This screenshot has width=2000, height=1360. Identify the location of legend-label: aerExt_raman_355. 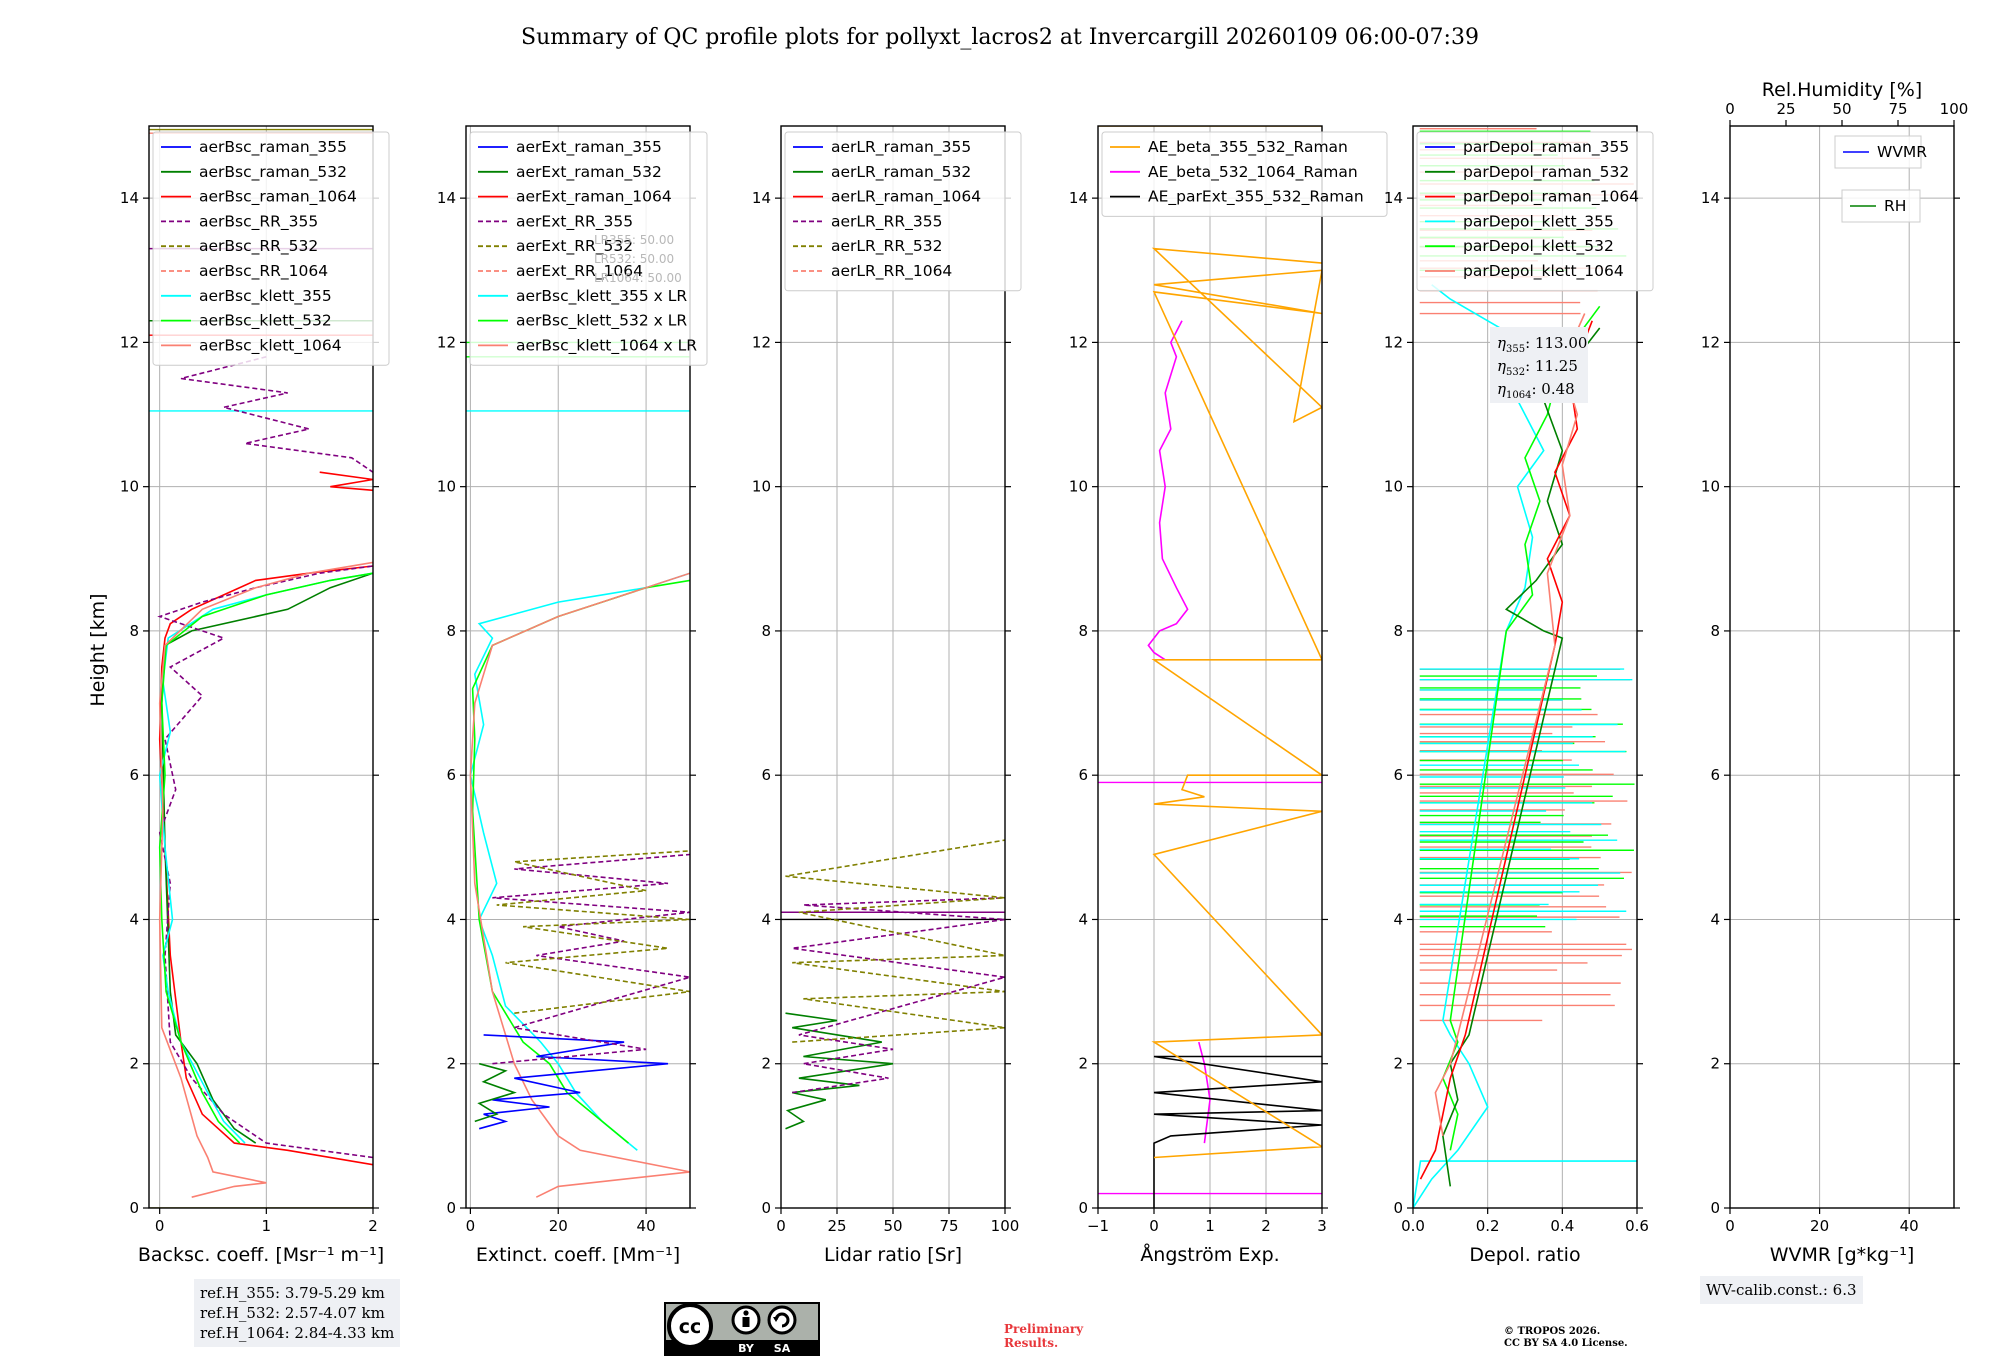
(589, 147).